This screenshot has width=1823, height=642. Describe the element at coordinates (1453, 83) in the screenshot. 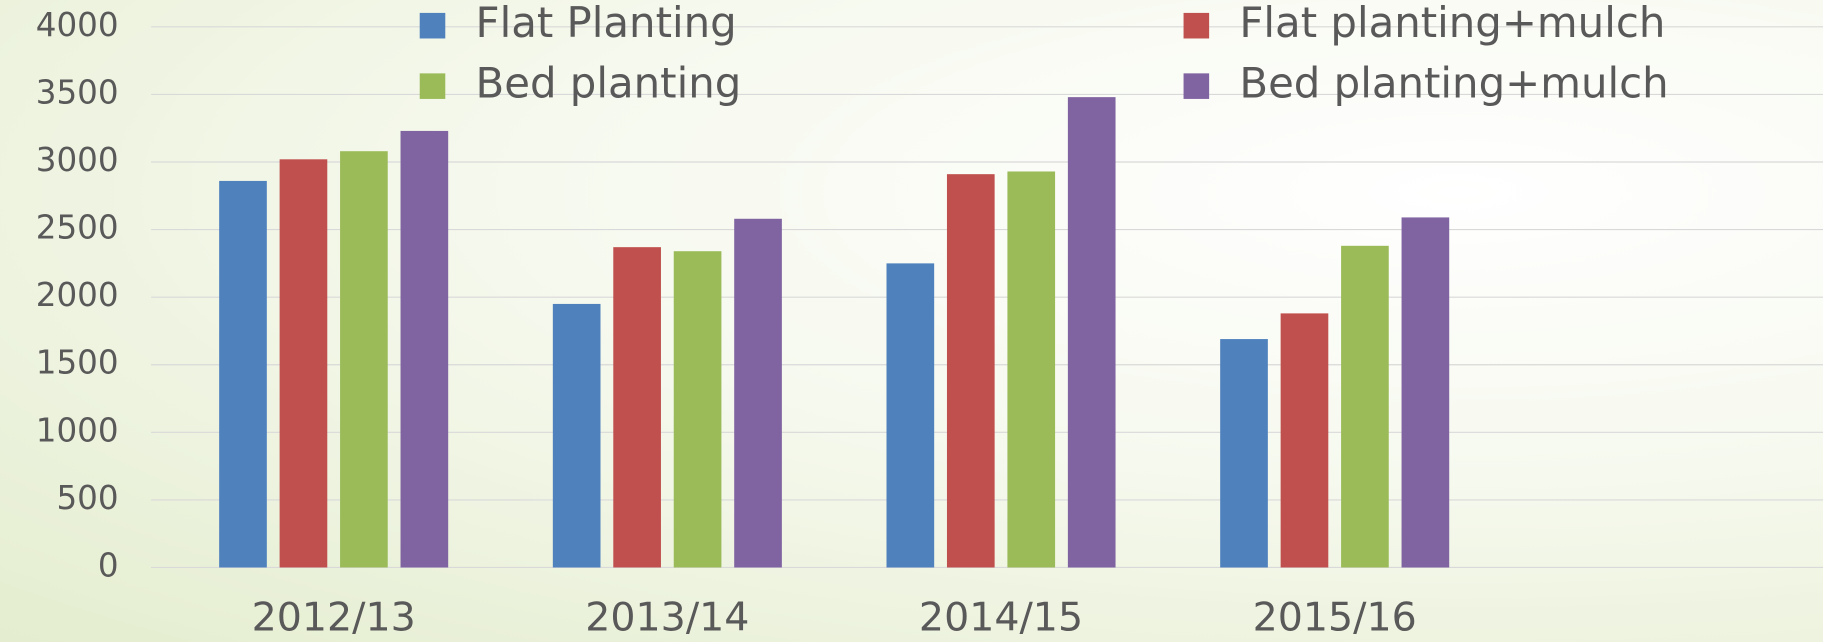

I see `legend-label: Bed planting+mulch` at that location.